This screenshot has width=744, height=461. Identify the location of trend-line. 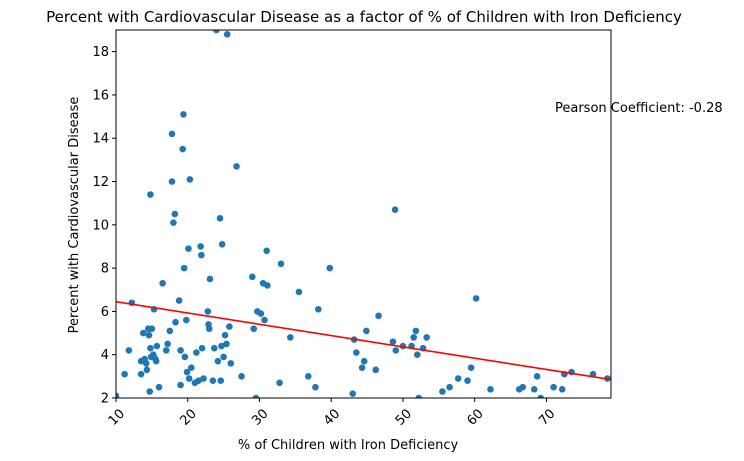
(363, 340).